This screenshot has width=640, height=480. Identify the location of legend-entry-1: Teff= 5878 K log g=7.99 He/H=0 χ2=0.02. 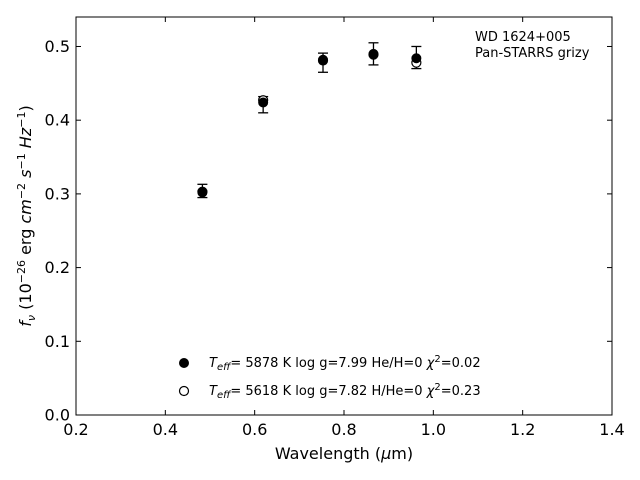
(345, 363).